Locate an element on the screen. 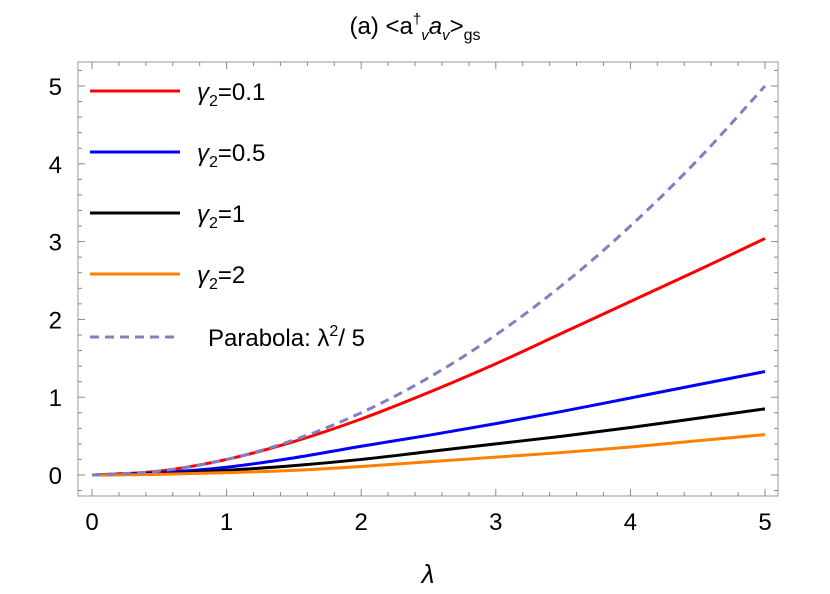  x-tick-label: 1 is located at coordinates (226, 522).